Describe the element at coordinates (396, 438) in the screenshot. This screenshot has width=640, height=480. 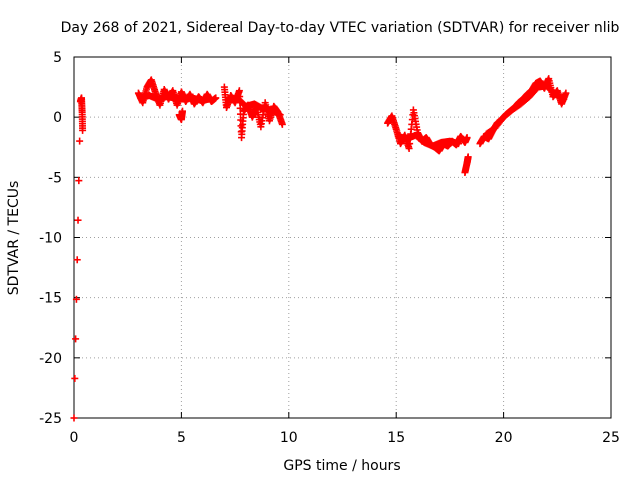
I see `x-tick-label: 15` at that location.